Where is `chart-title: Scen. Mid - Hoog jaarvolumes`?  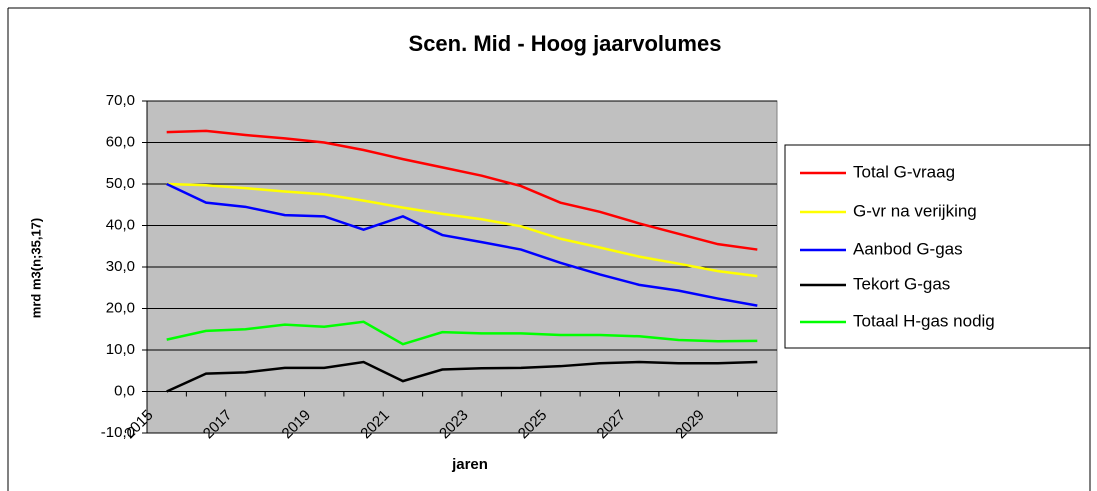 chart-title: Scen. Mid - Hoog jaarvolumes is located at coordinates (565, 43).